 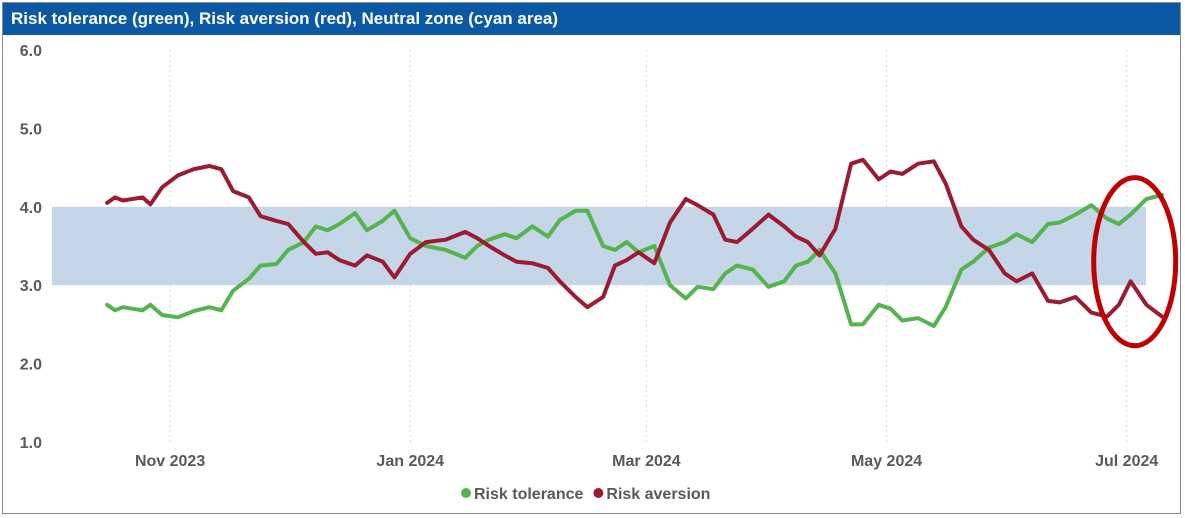 I want to click on x-axis: Nov 2023 Jan 2024 Mar 2024 May 2024 Jul 2024, so click(x=646, y=461).